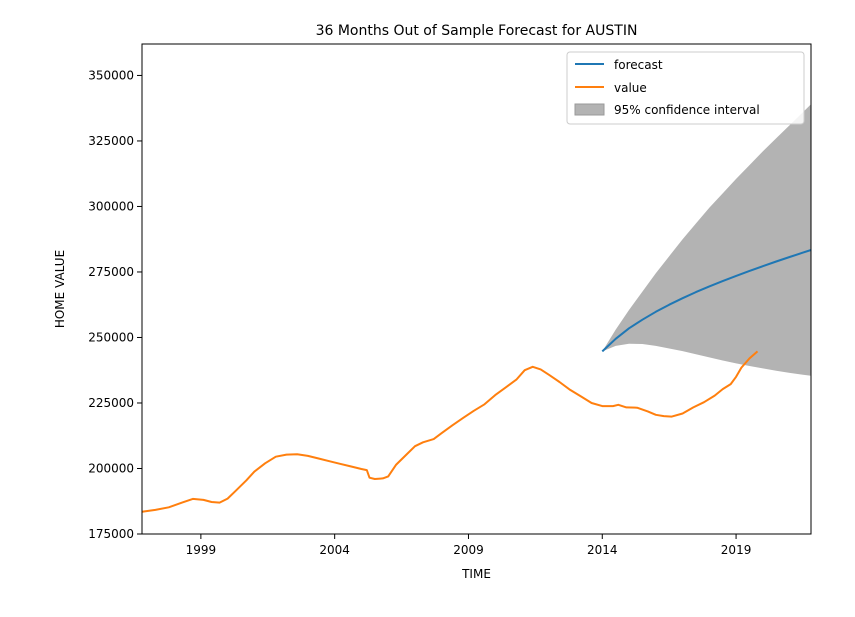 This screenshot has width=855, height=617. I want to click on legend: forecast value 95% confidence interval, so click(685, 88).